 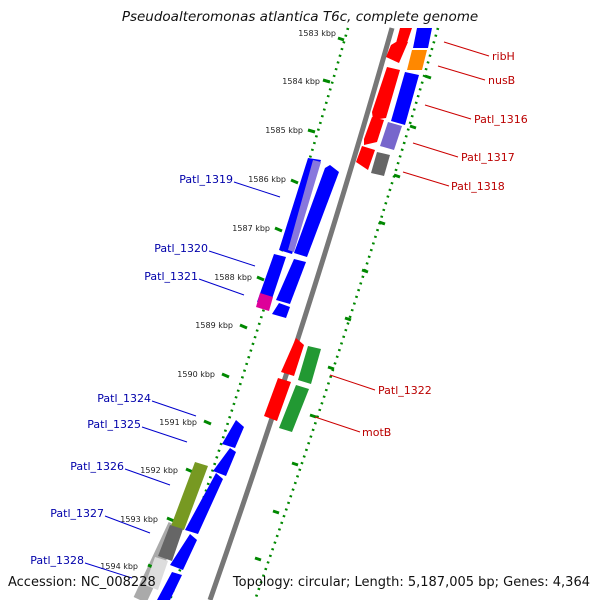 I want to click on kbp-label: 1583 kbp, so click(x=317, y=33).